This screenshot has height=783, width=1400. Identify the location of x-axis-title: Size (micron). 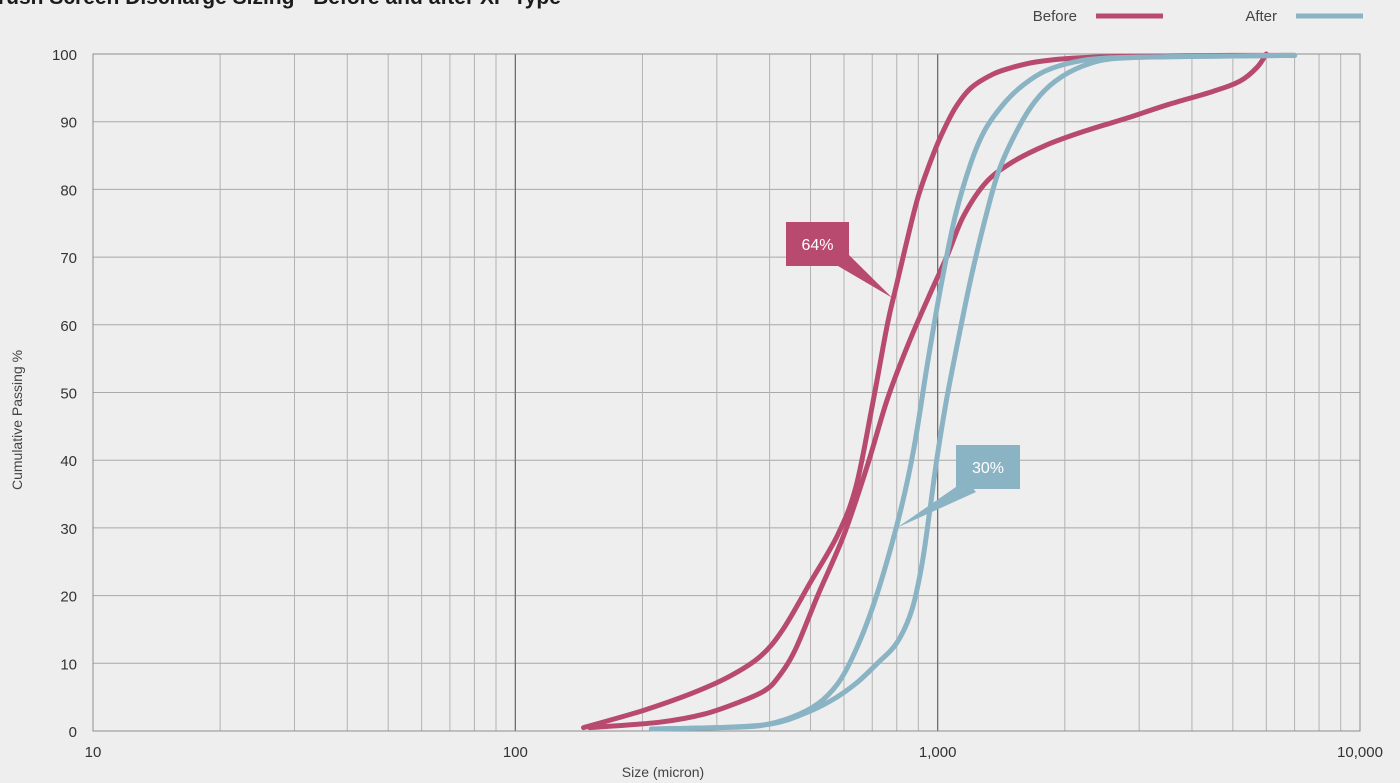
(663, 772).